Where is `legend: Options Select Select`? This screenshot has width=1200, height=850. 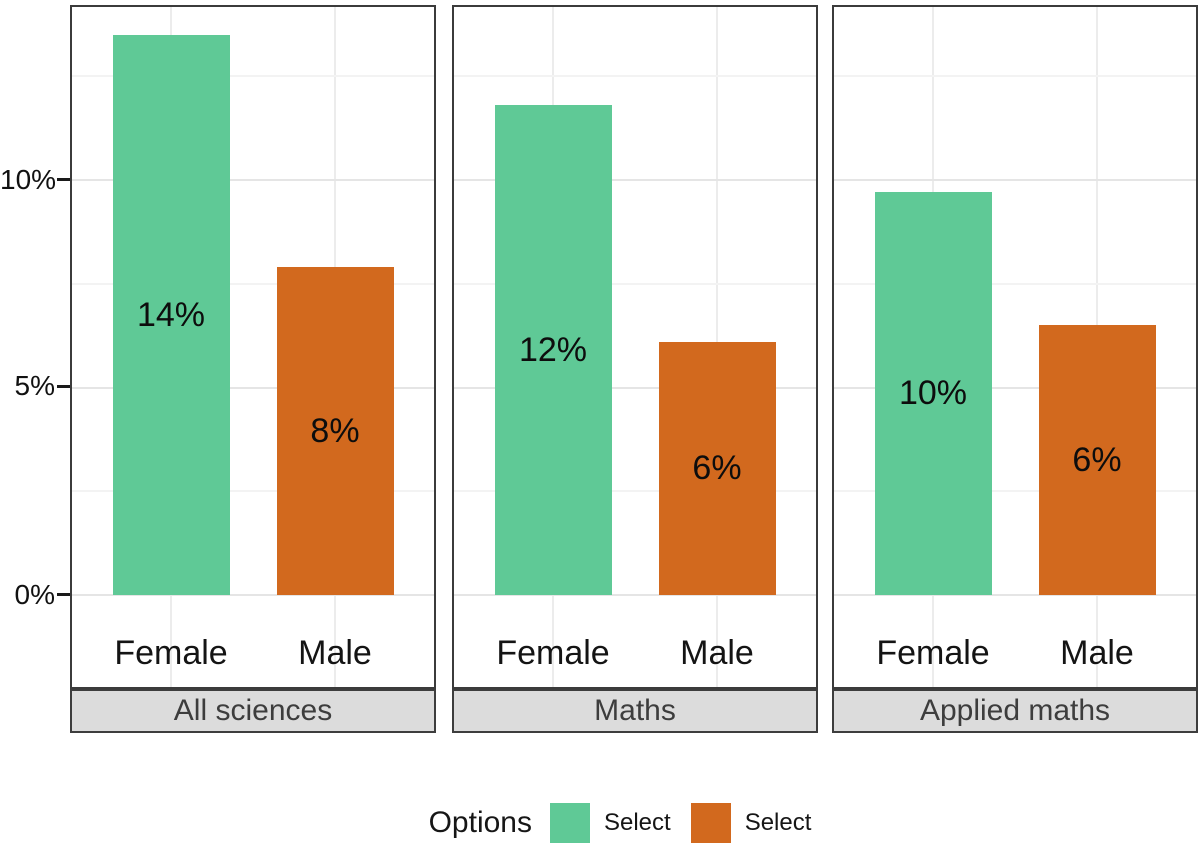 legend: Options Select Select is located at coordinates (610, 823).